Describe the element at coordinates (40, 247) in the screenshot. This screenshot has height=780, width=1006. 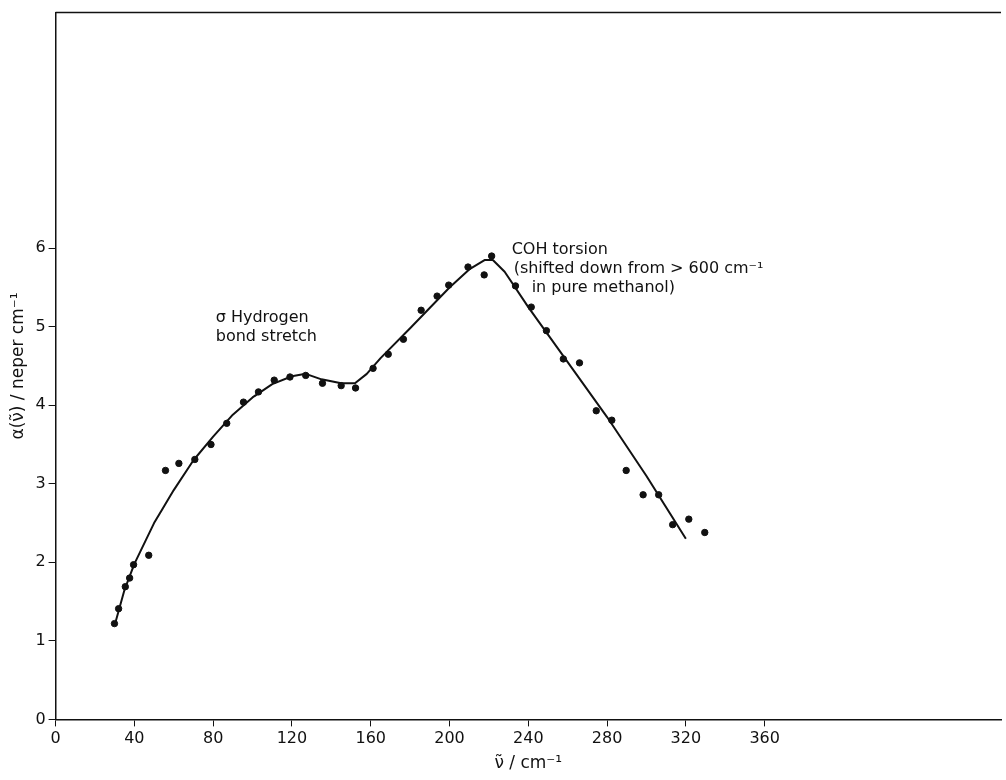
I see `y-tick-label: 6` at that location.